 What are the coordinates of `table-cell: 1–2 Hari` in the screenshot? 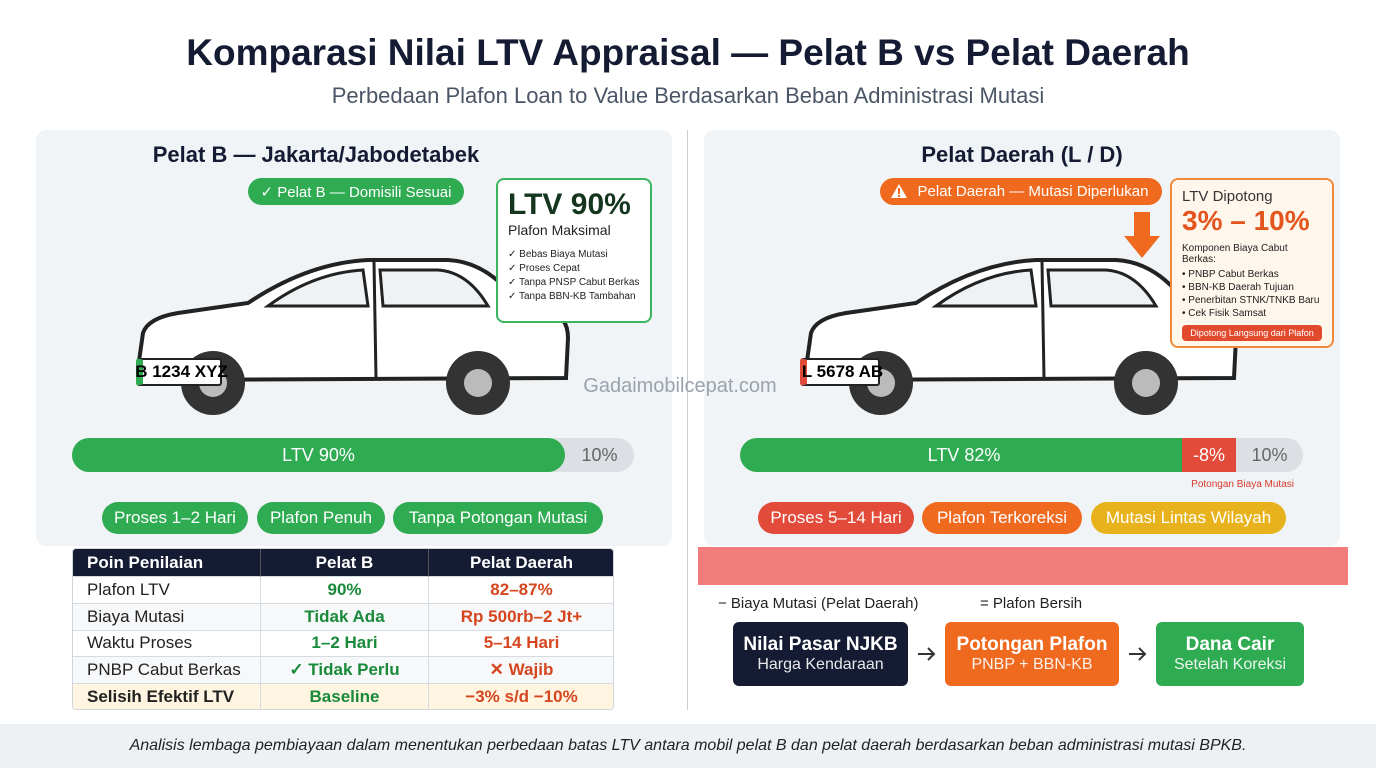 It's located at (345, 644).